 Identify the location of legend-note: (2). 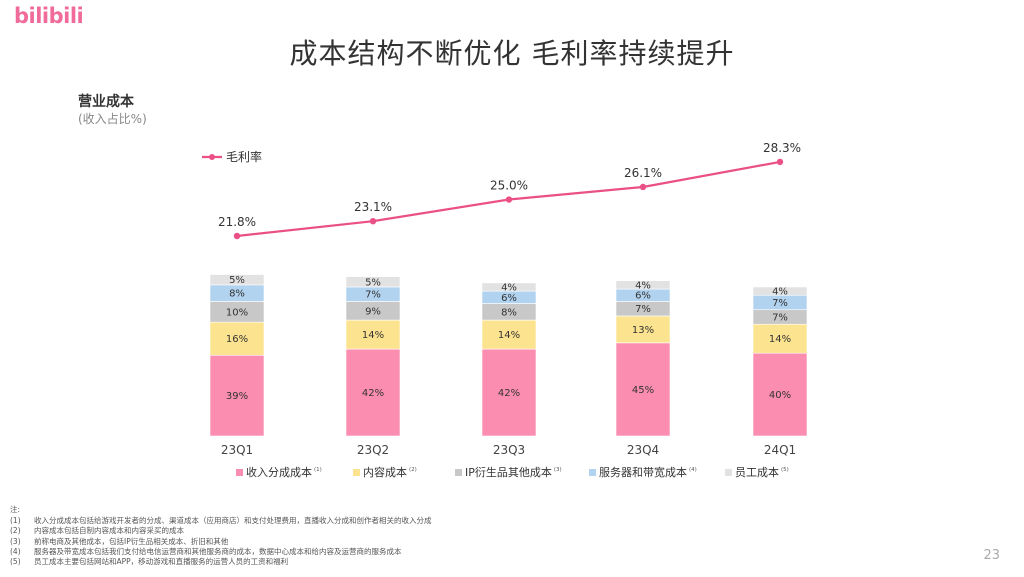
(413, 470).